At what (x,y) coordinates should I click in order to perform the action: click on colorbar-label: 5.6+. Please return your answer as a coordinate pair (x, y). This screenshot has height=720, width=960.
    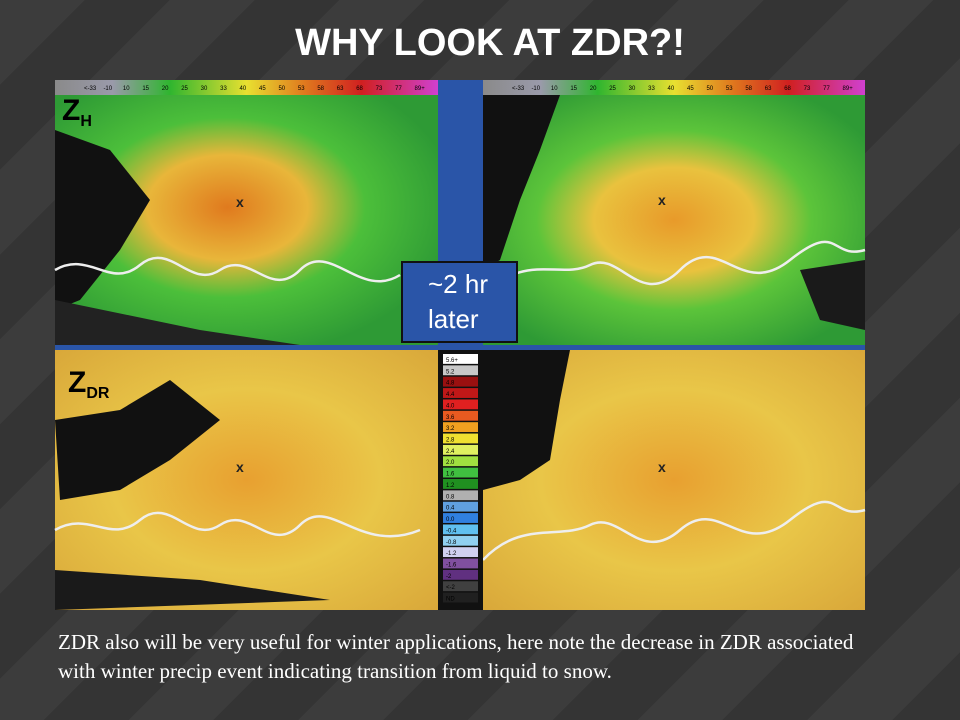
    Looking at the image, I should click on (452, 361).